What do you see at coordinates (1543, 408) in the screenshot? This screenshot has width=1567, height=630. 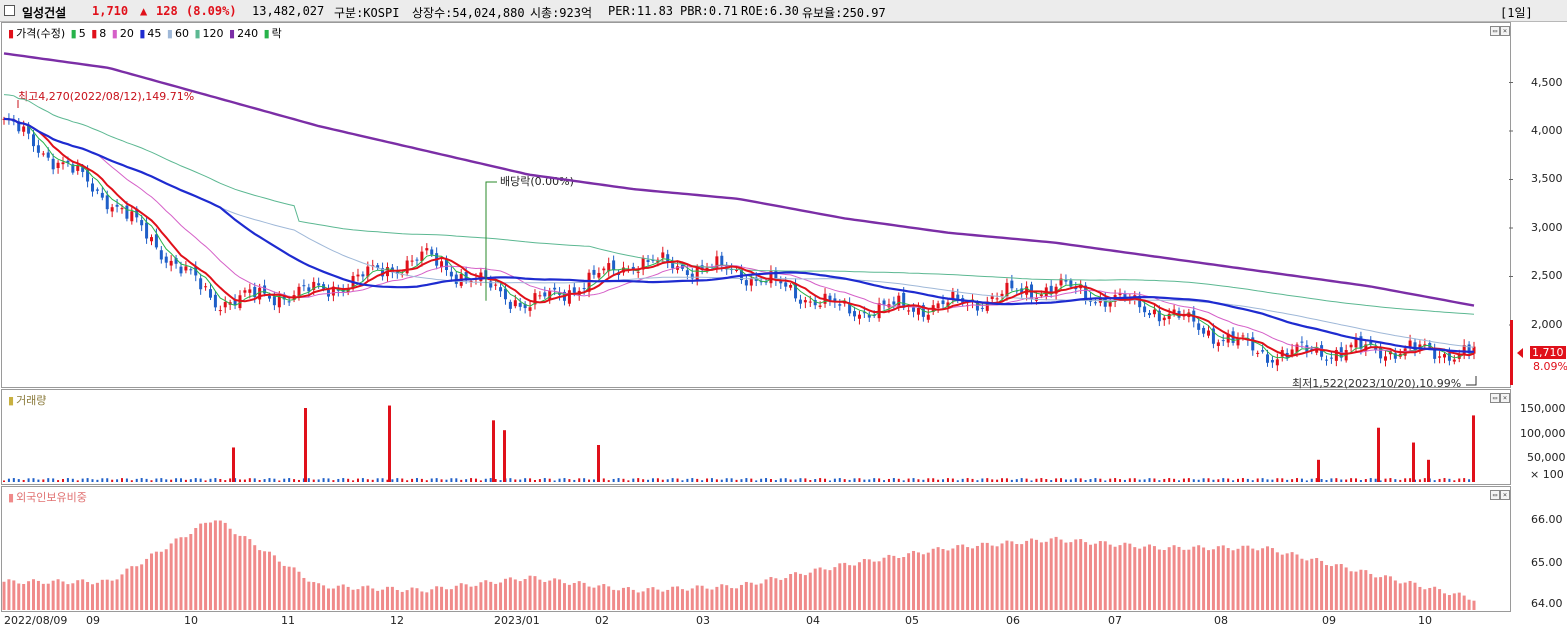 I see `y-tick: 150,000` at bounding box center [1543, 408].